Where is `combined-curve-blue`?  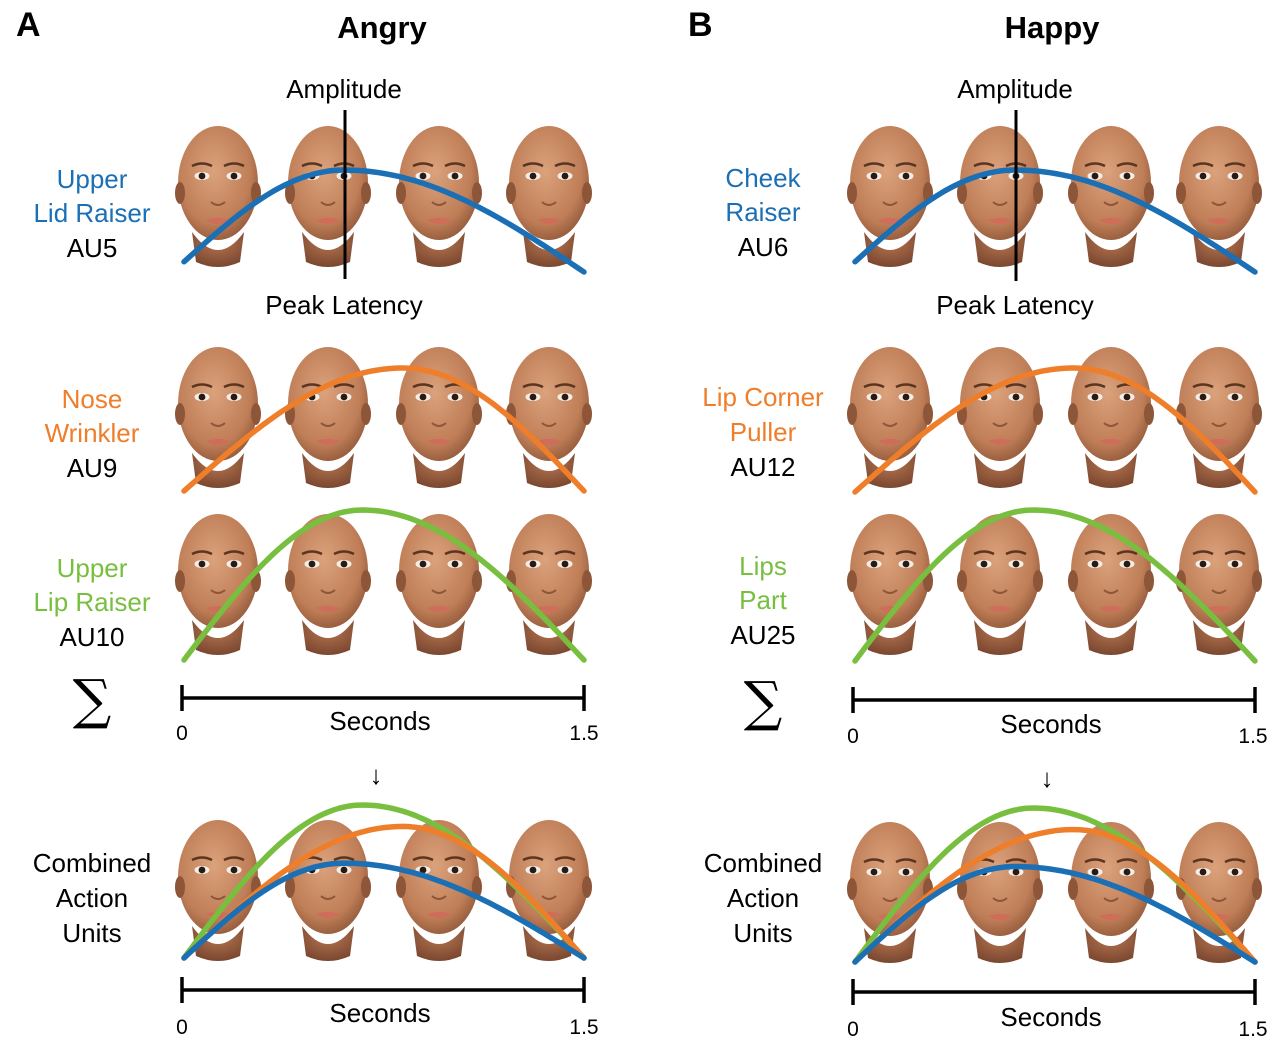 combined-curve-blue is located at coordinates (1055, 914).